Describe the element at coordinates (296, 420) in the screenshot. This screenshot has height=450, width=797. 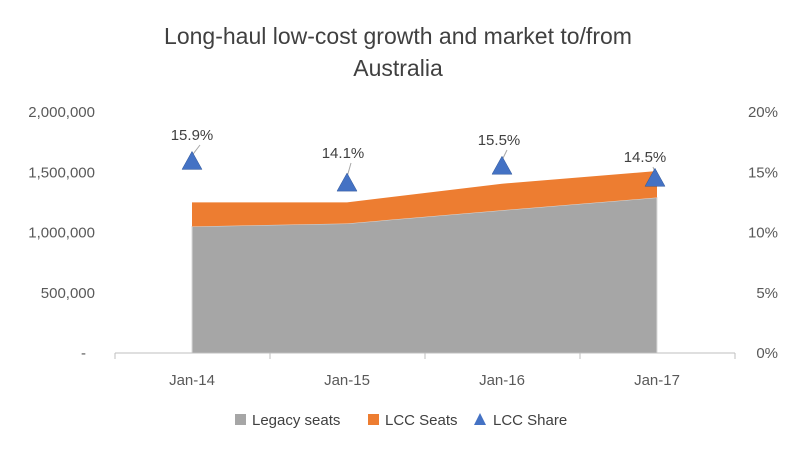
I see `legend-label-legacy-seats: Legacy seats` at that location.